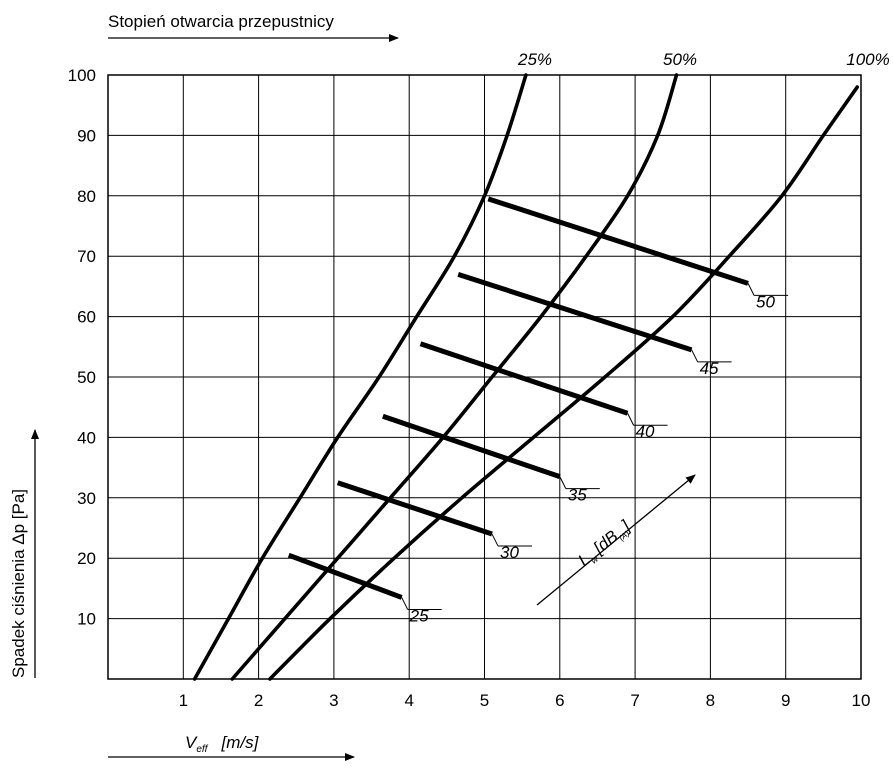  I want to click on y-tick-label: 90, so click(86, 135).